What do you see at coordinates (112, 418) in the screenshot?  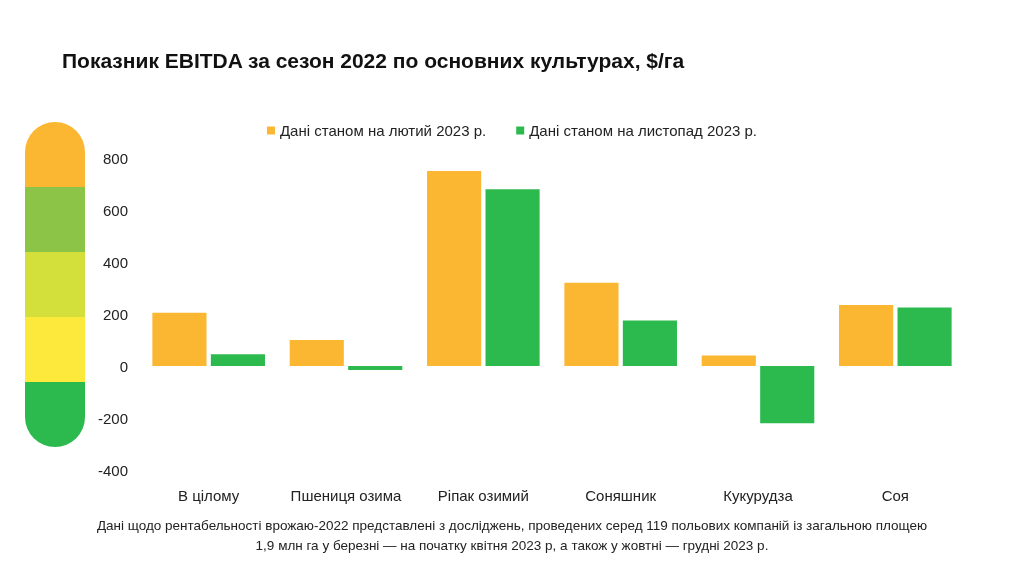 I see `y-tick-label: -200` at bounding box center [112, 418].